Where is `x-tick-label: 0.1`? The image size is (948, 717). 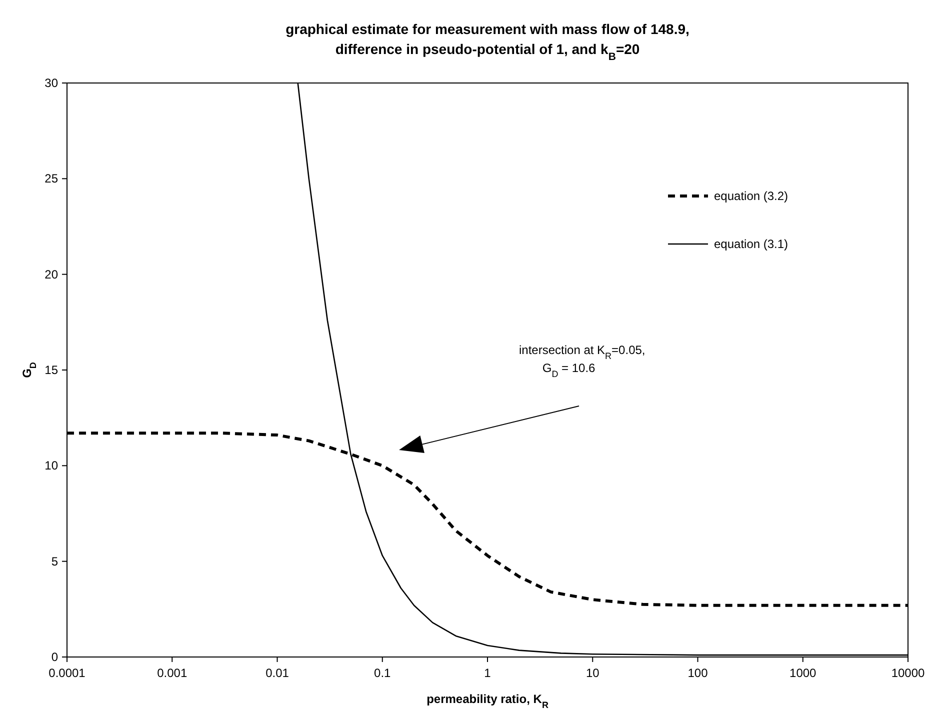
x-tick-label: 0.1 is located at coordinates (383, 673).